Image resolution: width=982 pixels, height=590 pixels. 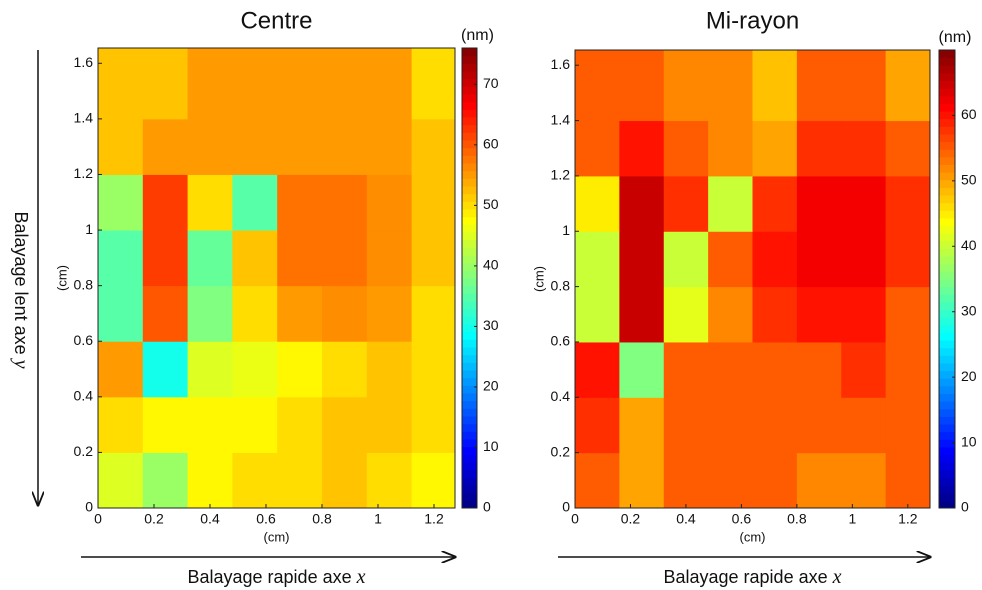 What do you see at coordinates (561, 341) in the screenshot?
I see `y-tick-label: 0.6` at bounding box center [561, 341].